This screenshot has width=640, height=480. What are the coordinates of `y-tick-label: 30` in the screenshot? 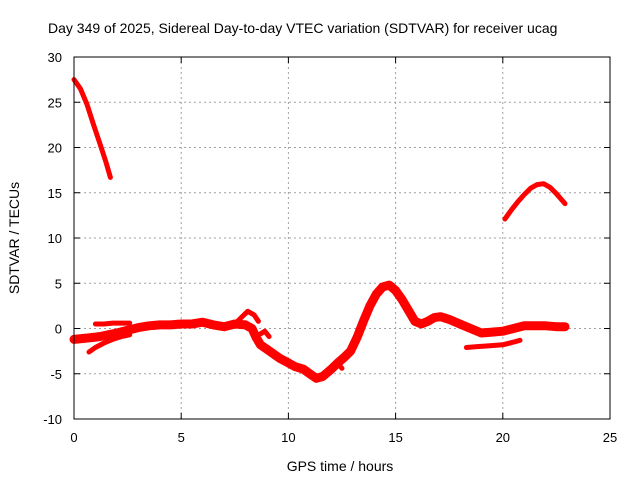 It's located at (55, 57).